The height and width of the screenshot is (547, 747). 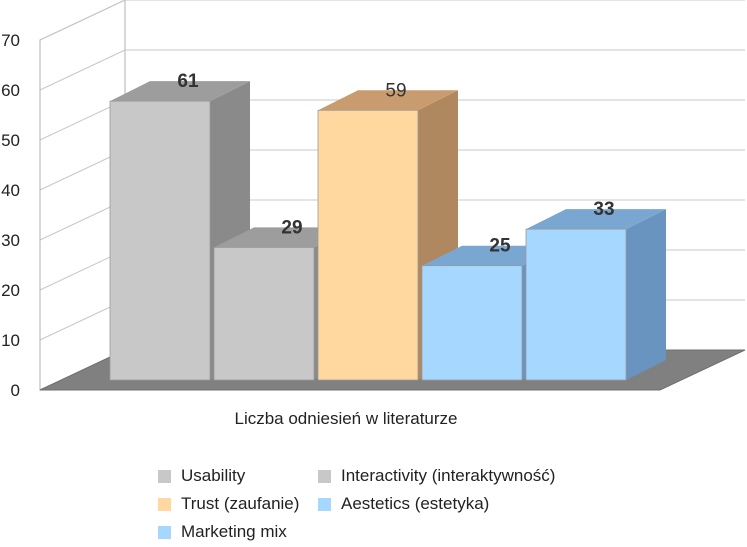 What do you see at coordinates (10, 190) in the screenshot?
I see `y-tick-label: 40` at bounding box center [10, 190].